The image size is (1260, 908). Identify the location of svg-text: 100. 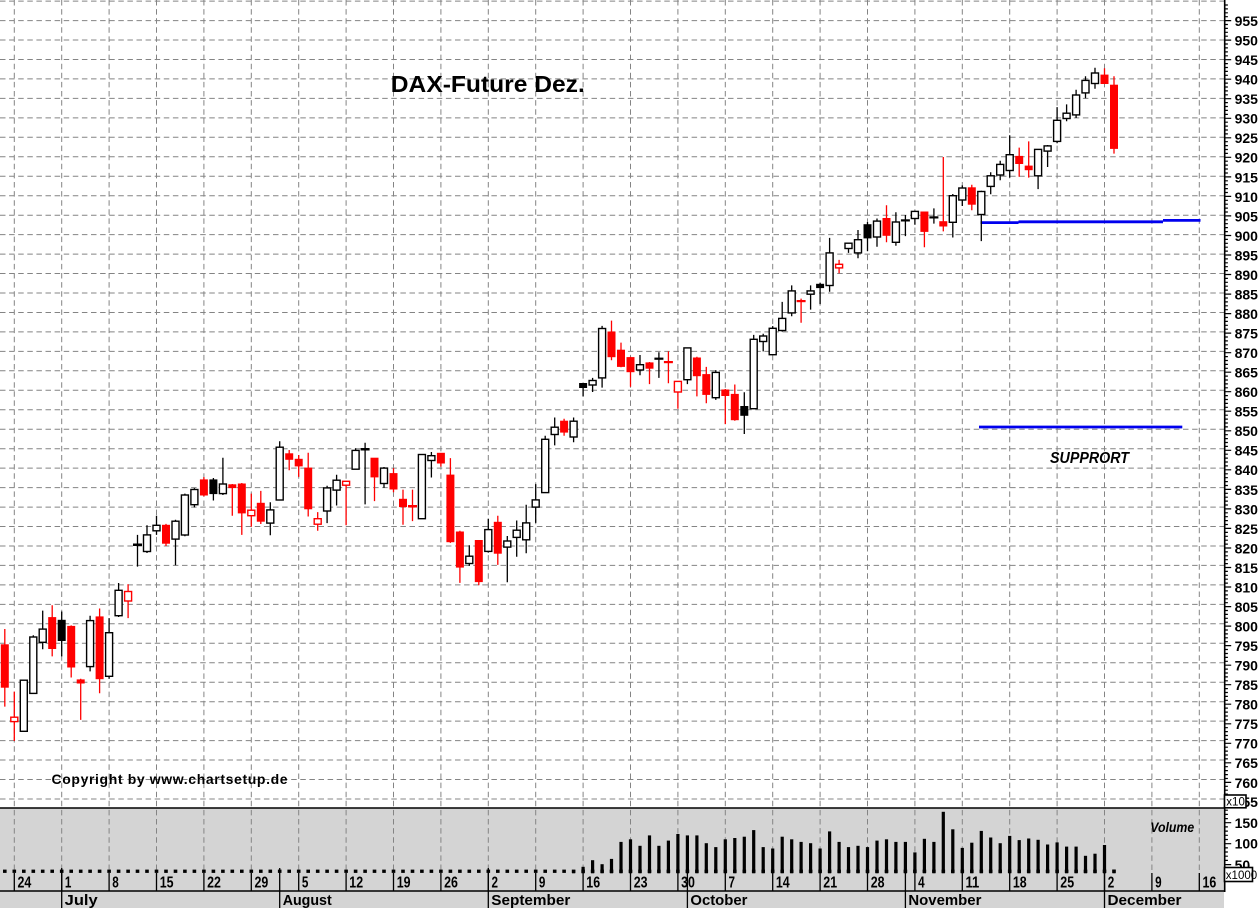
(1247, 843).